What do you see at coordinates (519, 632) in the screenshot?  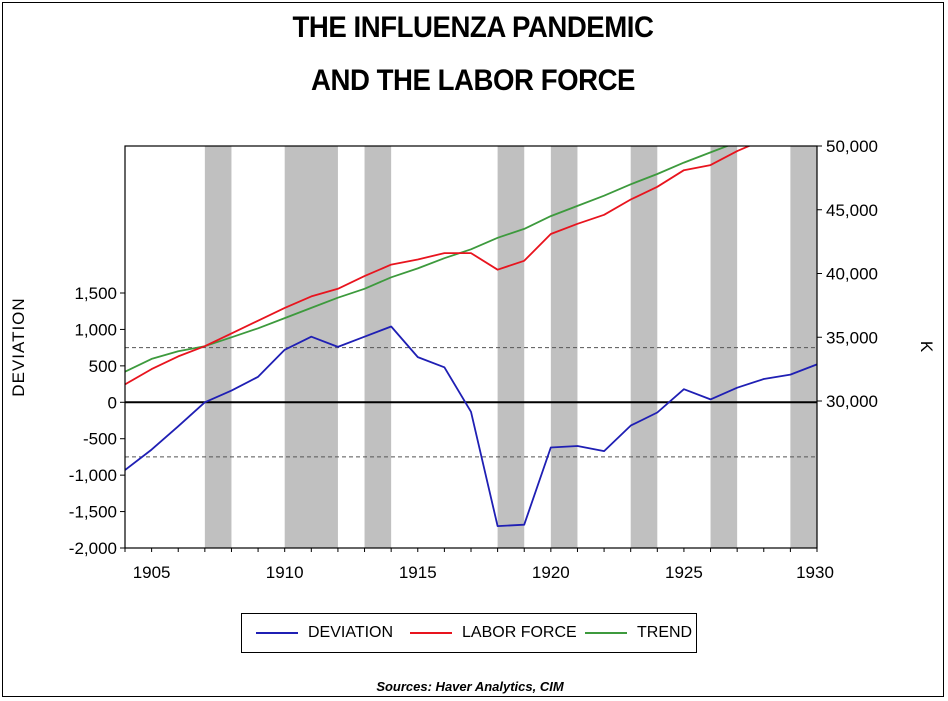 I see `legend-label-labor-force: LABOR FORCE` at bounding box center [519, 632].